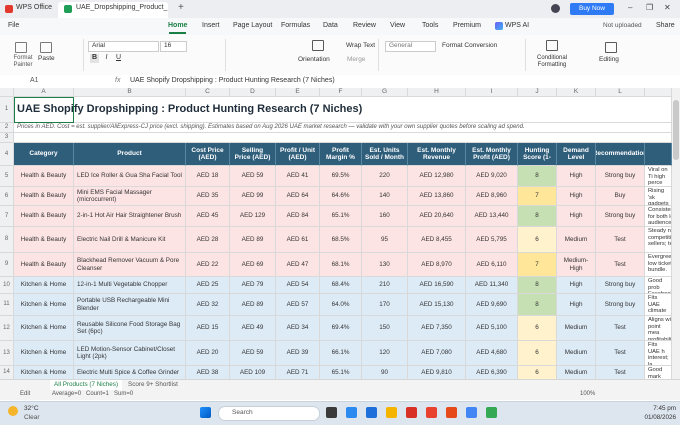 The height and width of the screenshot is (425, 680). I want to click on data-cell: 64.6%, so click(341, 196).